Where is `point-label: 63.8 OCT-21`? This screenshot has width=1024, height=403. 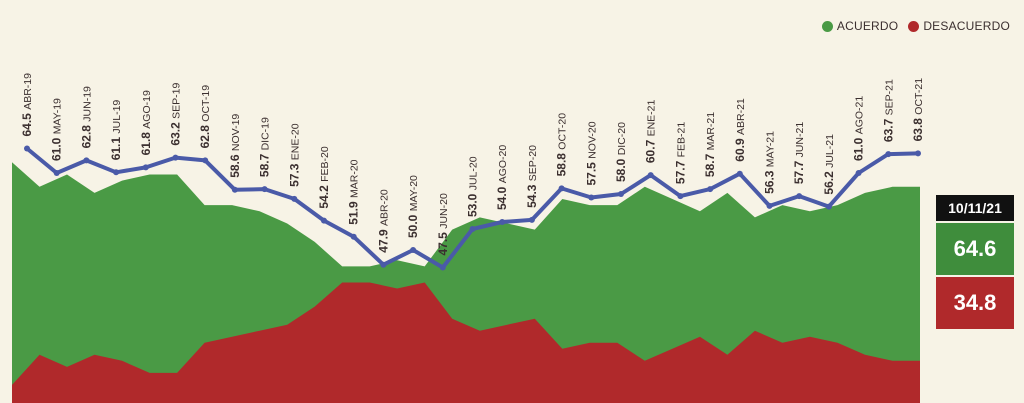
point-label: 63.8 OCT-21 is located at coordinates (918, 110).